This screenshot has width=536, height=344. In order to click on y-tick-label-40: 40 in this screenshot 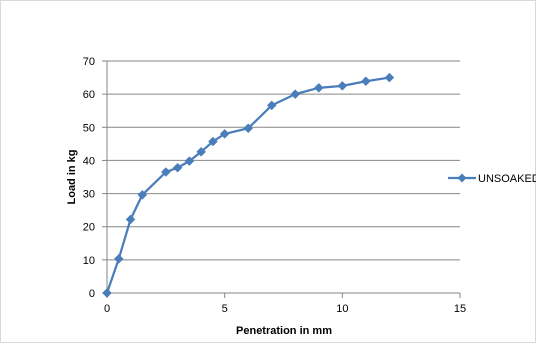, I will do `click(89, 161)`.